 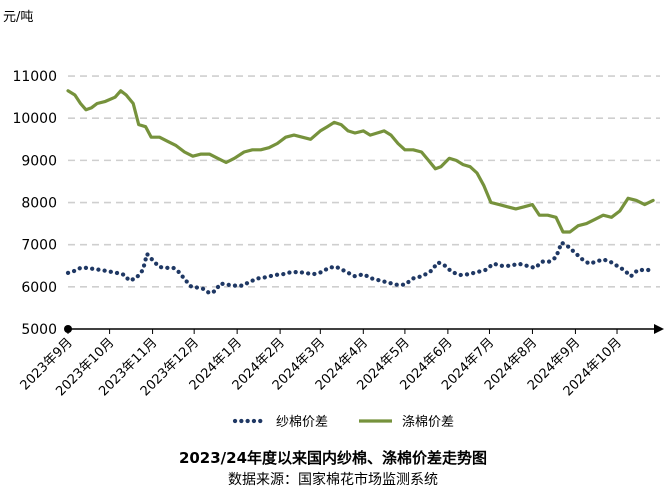 I want to click on y-tick-label: 6000, so click(x=39, y=288).